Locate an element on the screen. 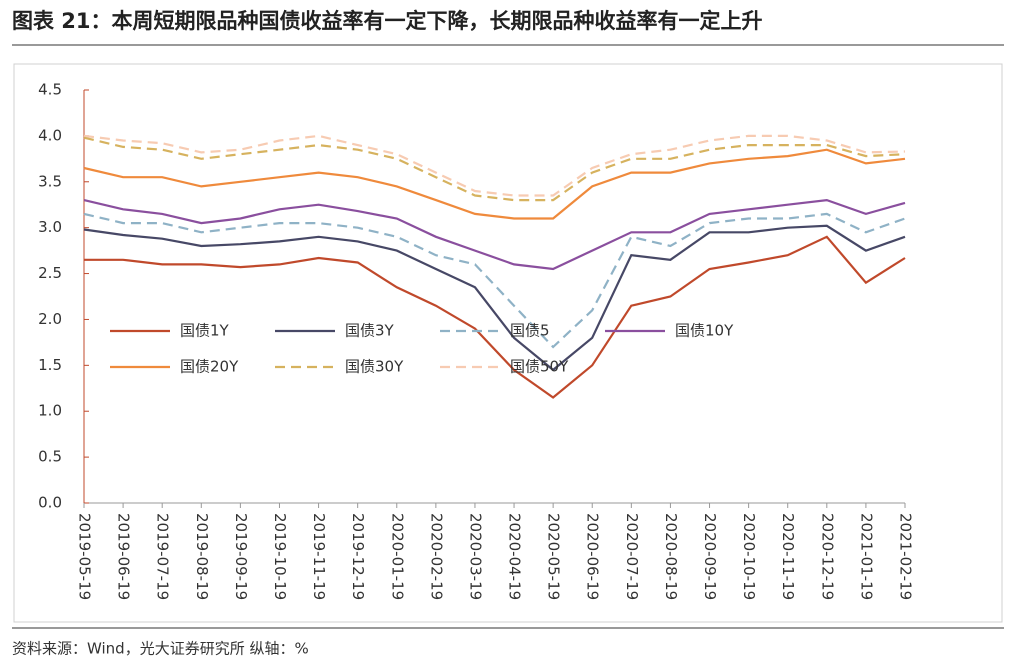 The image size is (1016, 672). x-tick-label: 2020-03-19 is located at coordinates (475, 556).